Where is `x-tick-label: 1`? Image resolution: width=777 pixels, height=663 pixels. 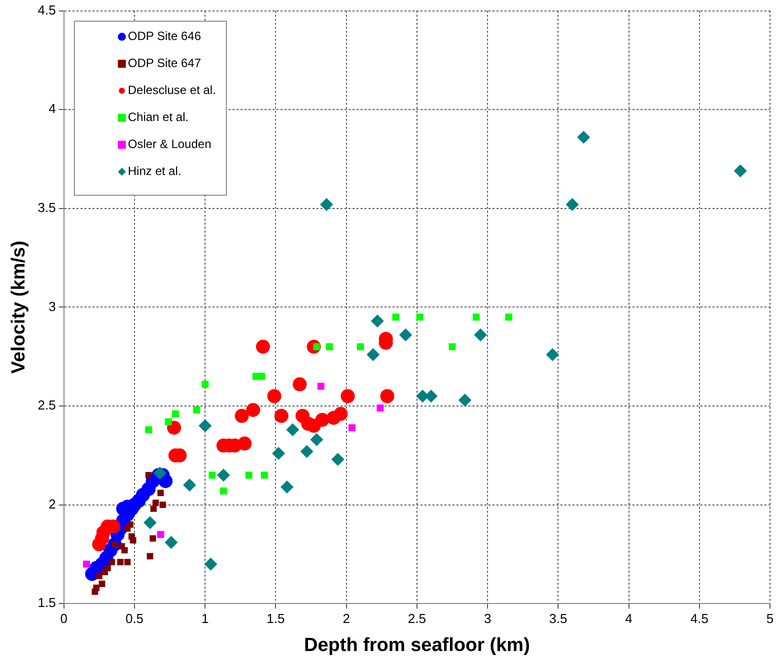
x-tick-label: 1 is located at coordinates (205, 618).